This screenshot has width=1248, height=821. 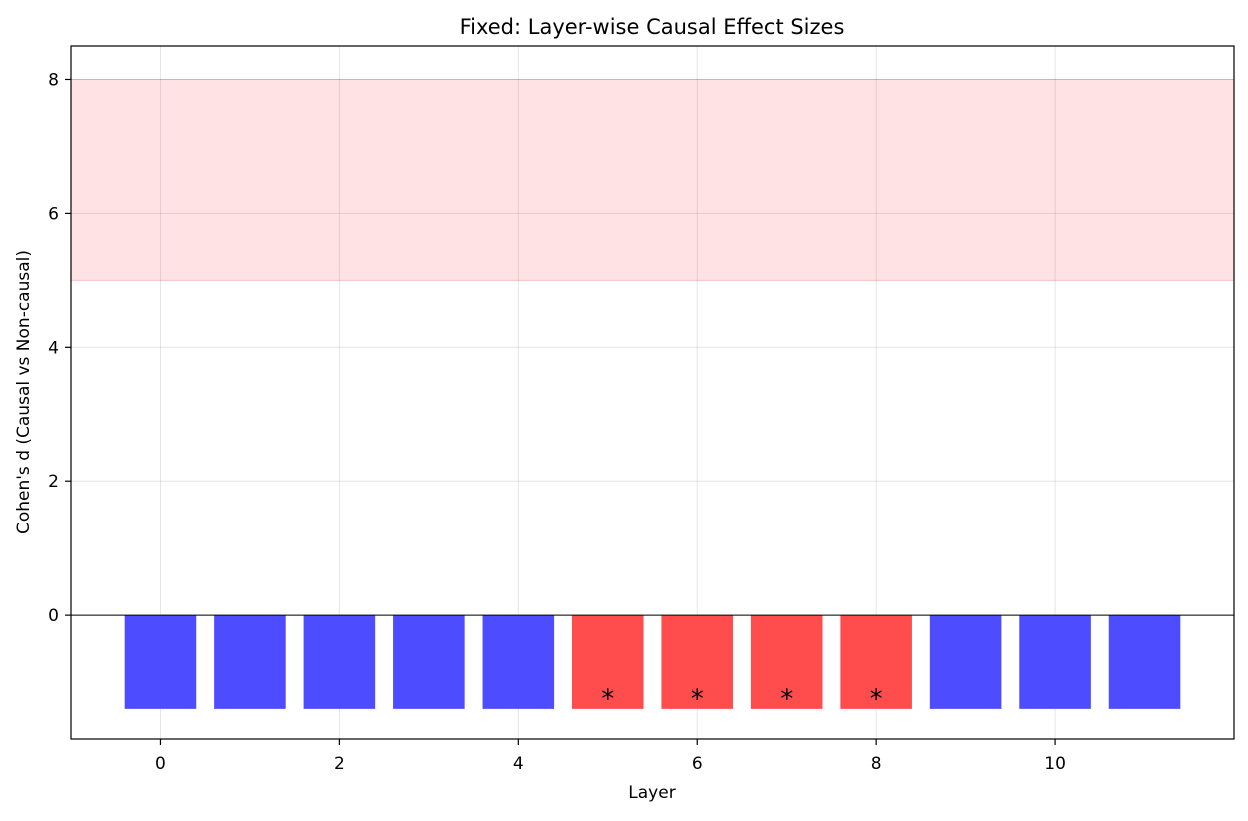 I want to click on x-axis-label: Layer, so click(x=651, y=793).